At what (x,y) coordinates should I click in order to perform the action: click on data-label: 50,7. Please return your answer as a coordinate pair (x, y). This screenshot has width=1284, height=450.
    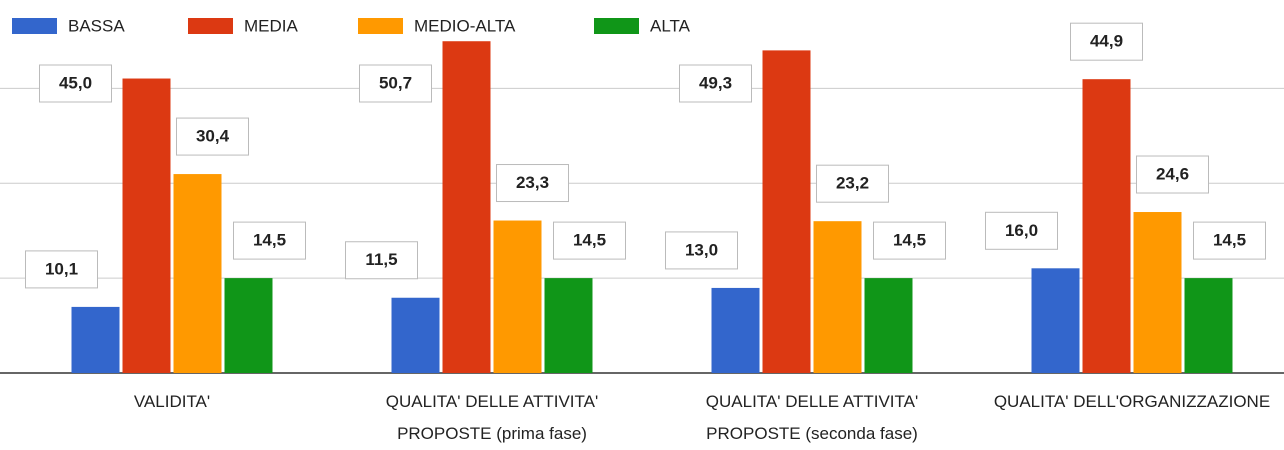
    Looking at the image, I should click on (395, 82).